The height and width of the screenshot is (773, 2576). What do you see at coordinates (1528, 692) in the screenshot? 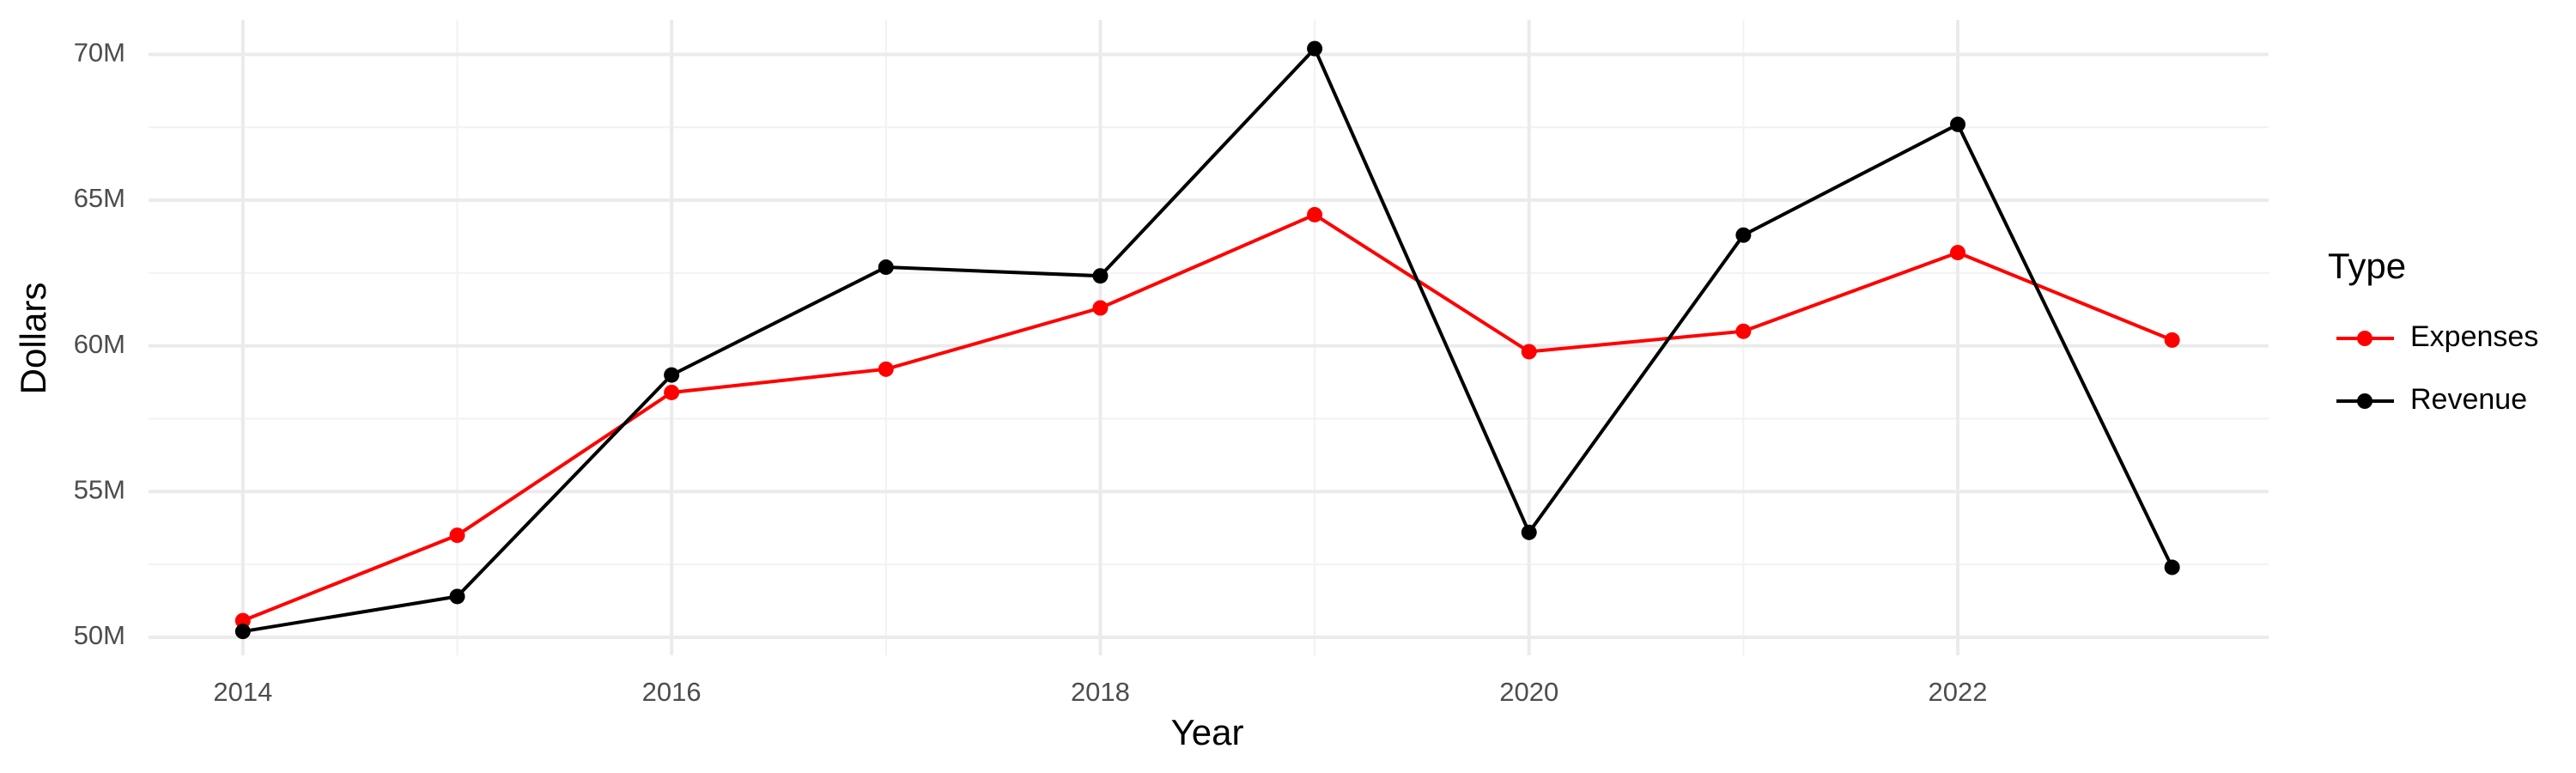
I see `x-tick-label: 2020` at bounding box center [1528, 692].